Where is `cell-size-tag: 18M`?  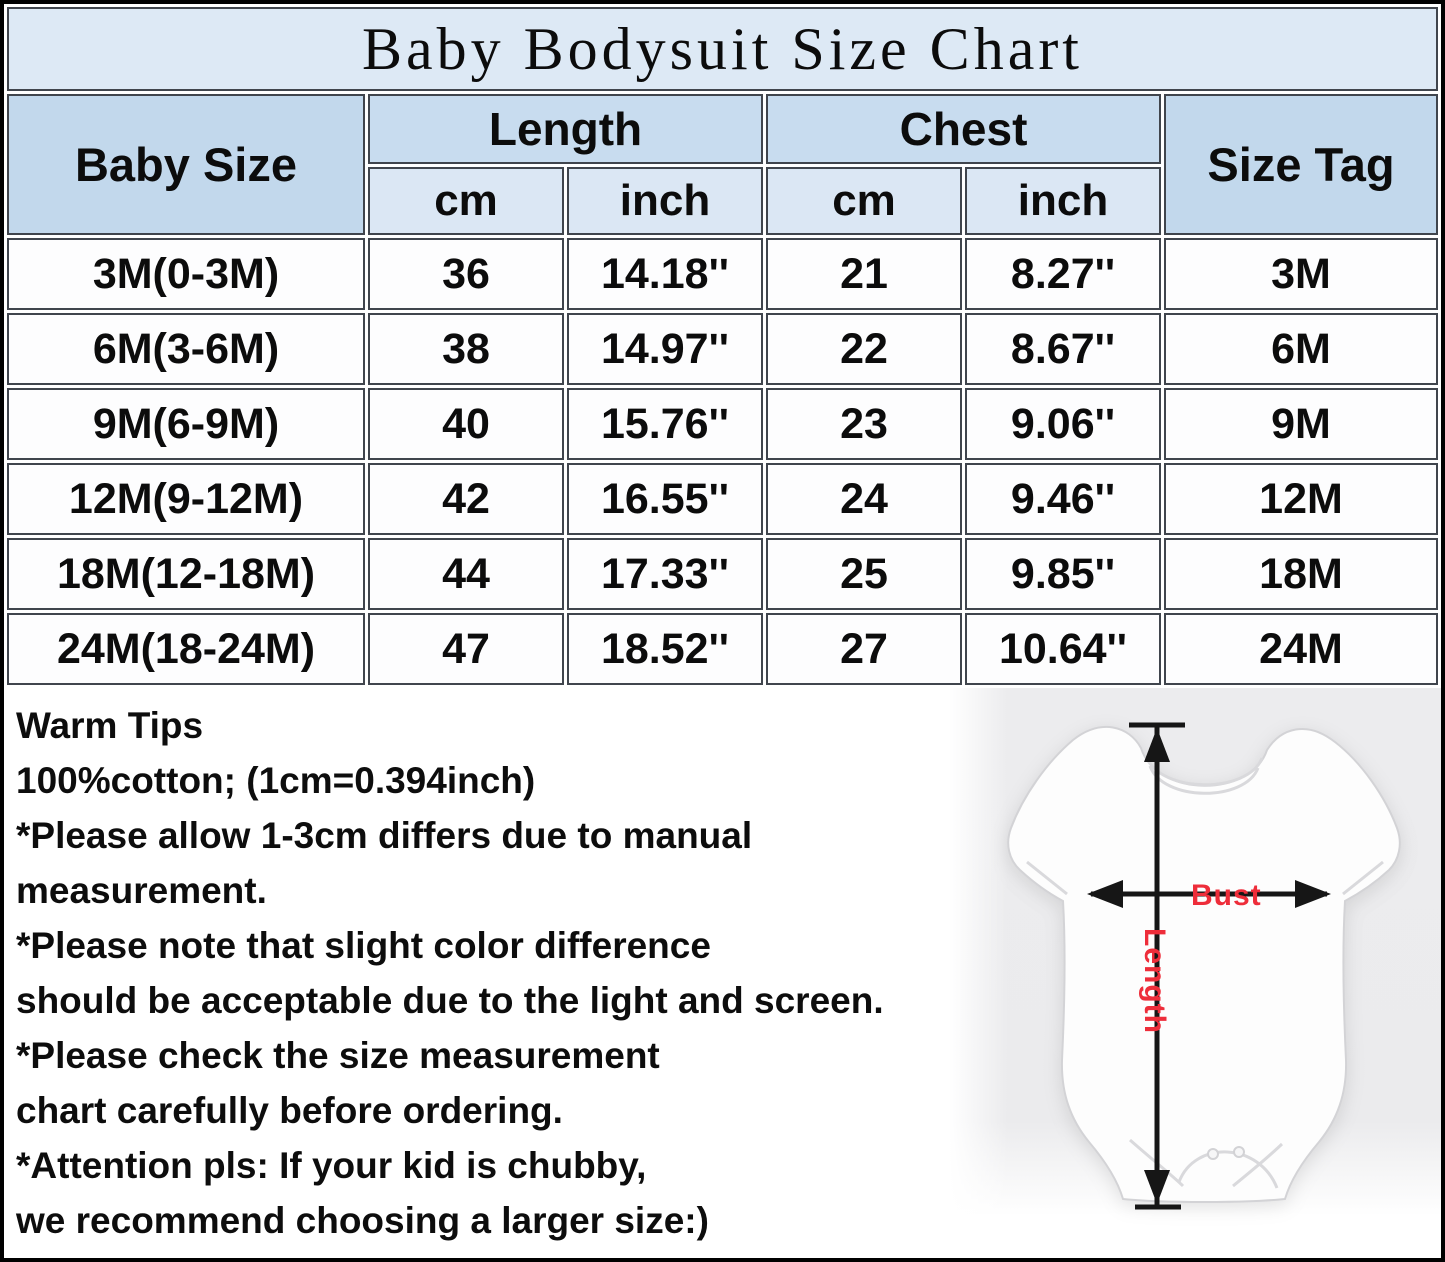
cell-size-tag: 18M is located at coordinates (1301, 574).